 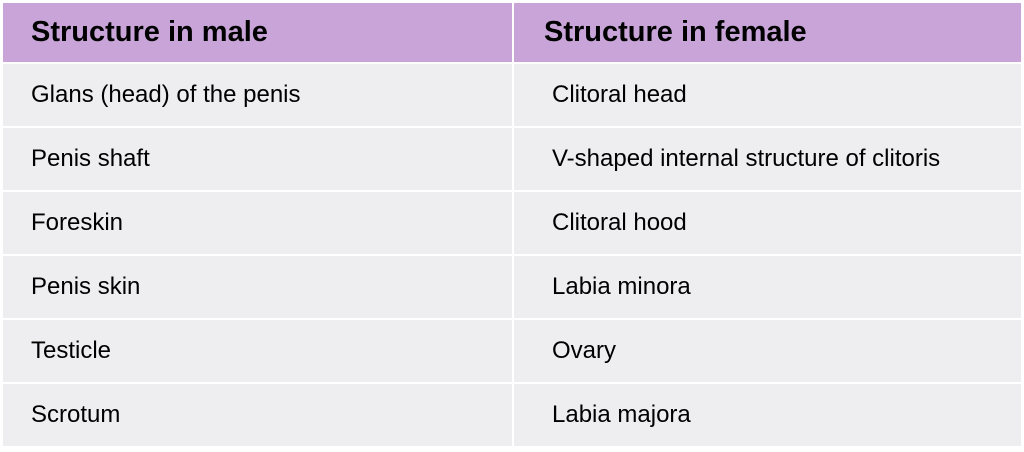 What do you see at coordinates (258, 94) in the screenshot?
I see `table-cell: Glans (head) of the penis` at bounding box center [258, 94].